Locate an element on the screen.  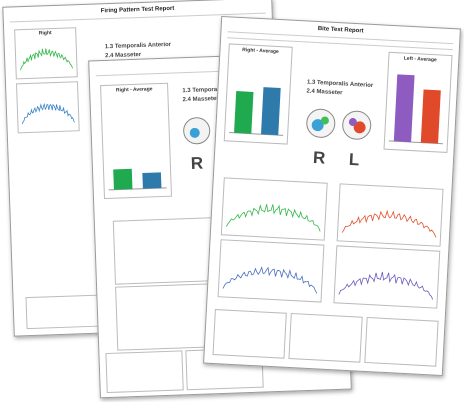
side-label: L is located at coordinates (354, 159).